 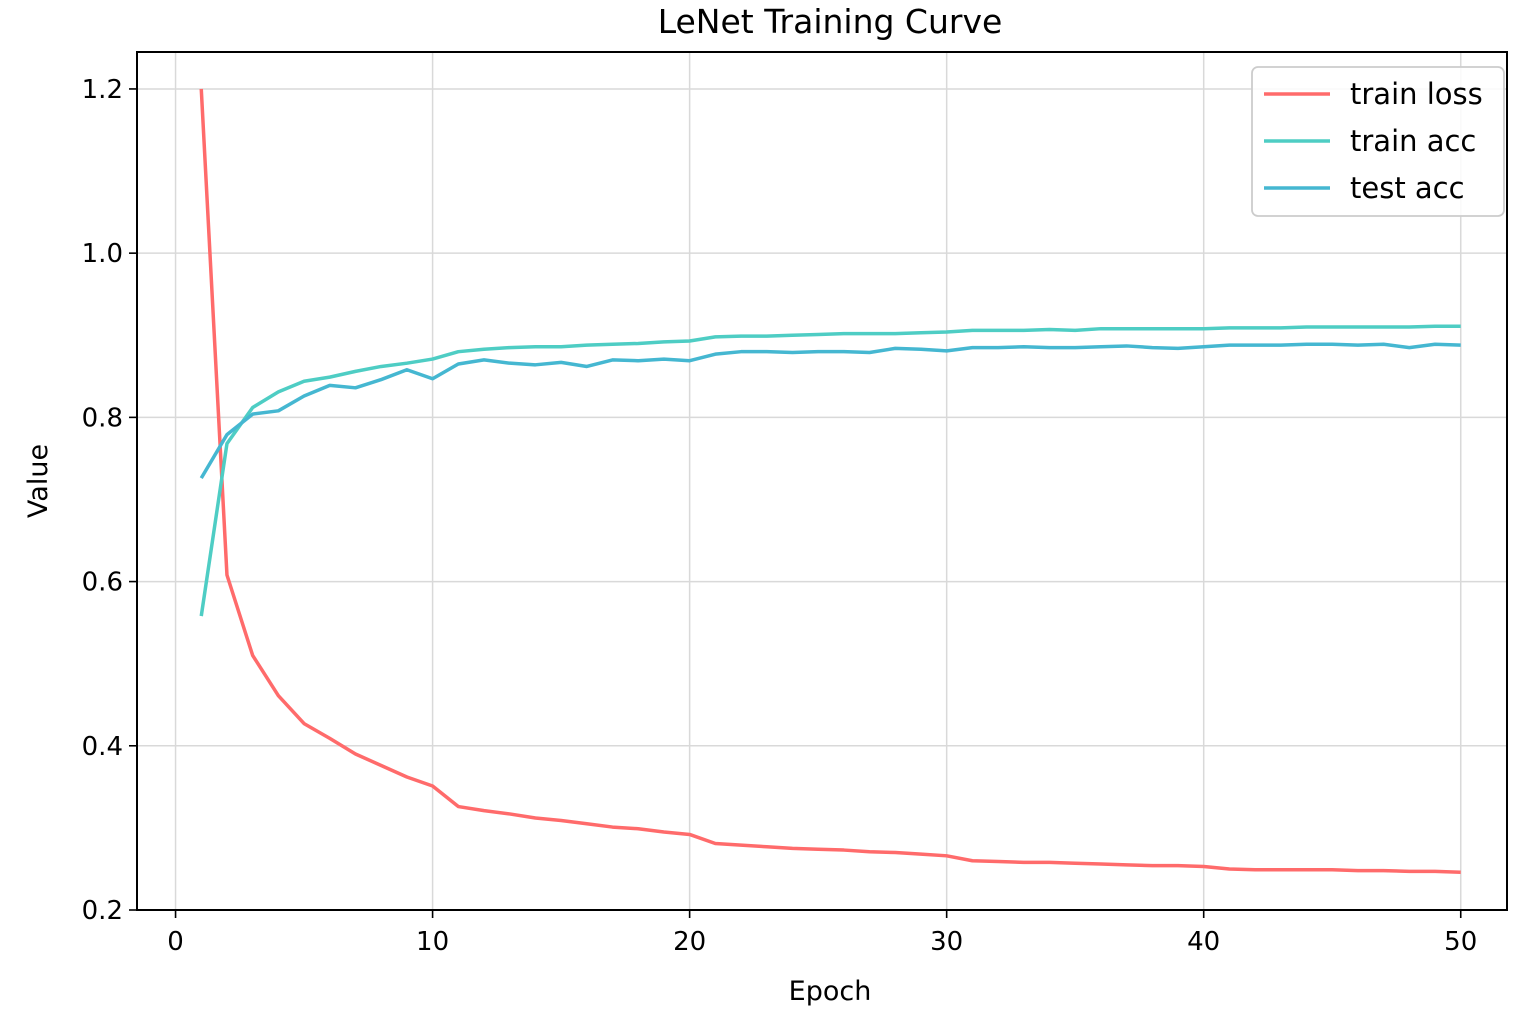 I want to click on x-tick-label: 20, so click(x=689, y=942).